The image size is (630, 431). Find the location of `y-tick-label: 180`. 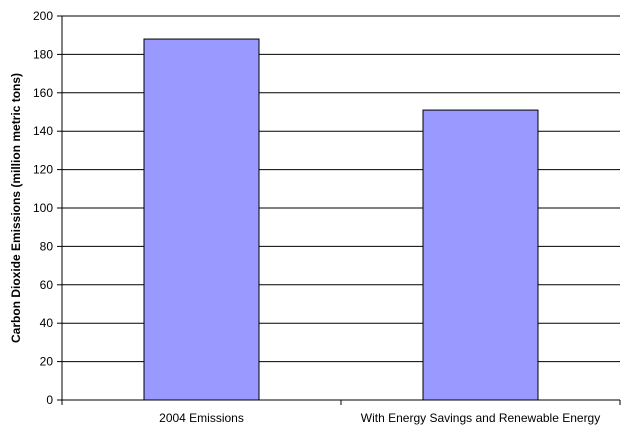

y-tick-label: 180 is located at coordinates (43, 54).